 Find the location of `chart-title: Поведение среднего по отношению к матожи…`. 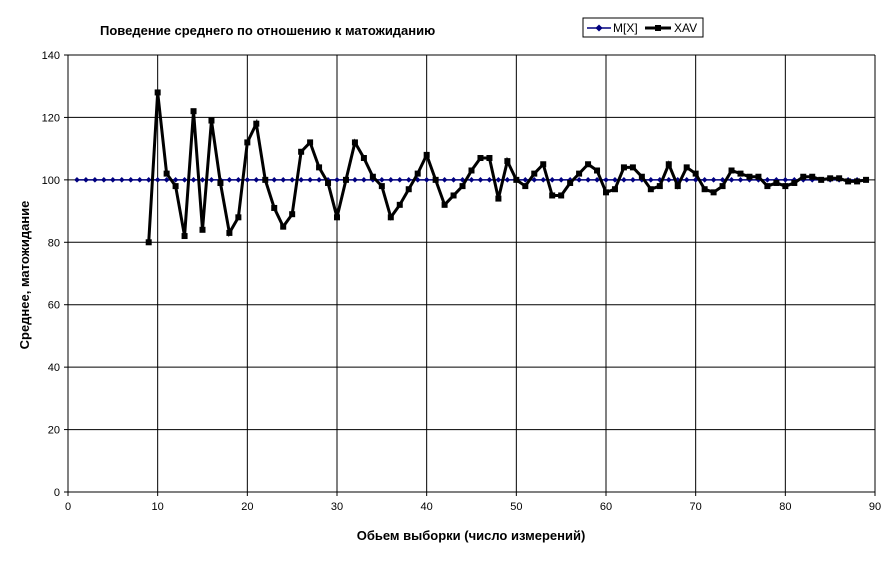

chart-title: Поведение среднего по отношению к матожи… is located at coordinates (267, 30).